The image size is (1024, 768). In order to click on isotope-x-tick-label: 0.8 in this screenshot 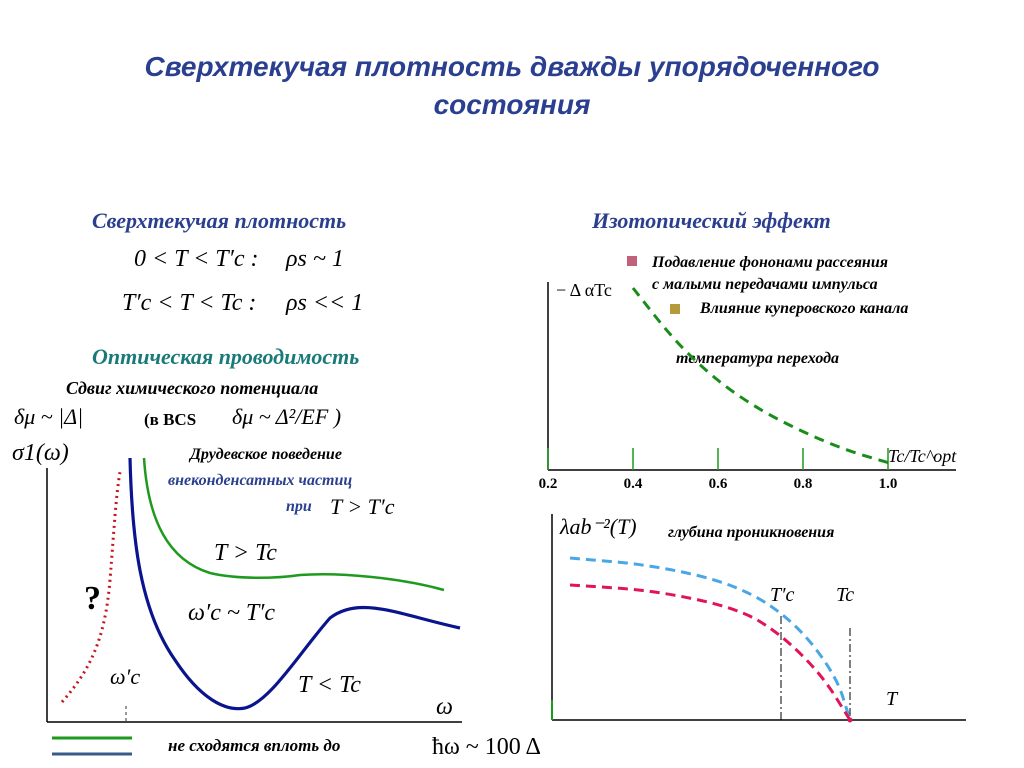, I will do `click(803, 484)`.